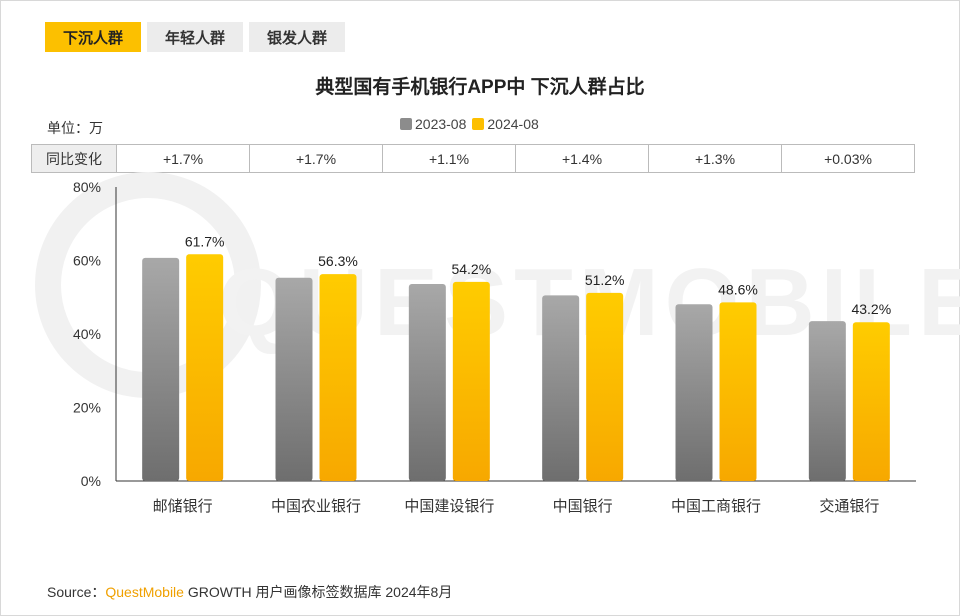  Describe the element at coordinates (738, 289) in the screenshot. I see `data-label: 48.6%` at that location.